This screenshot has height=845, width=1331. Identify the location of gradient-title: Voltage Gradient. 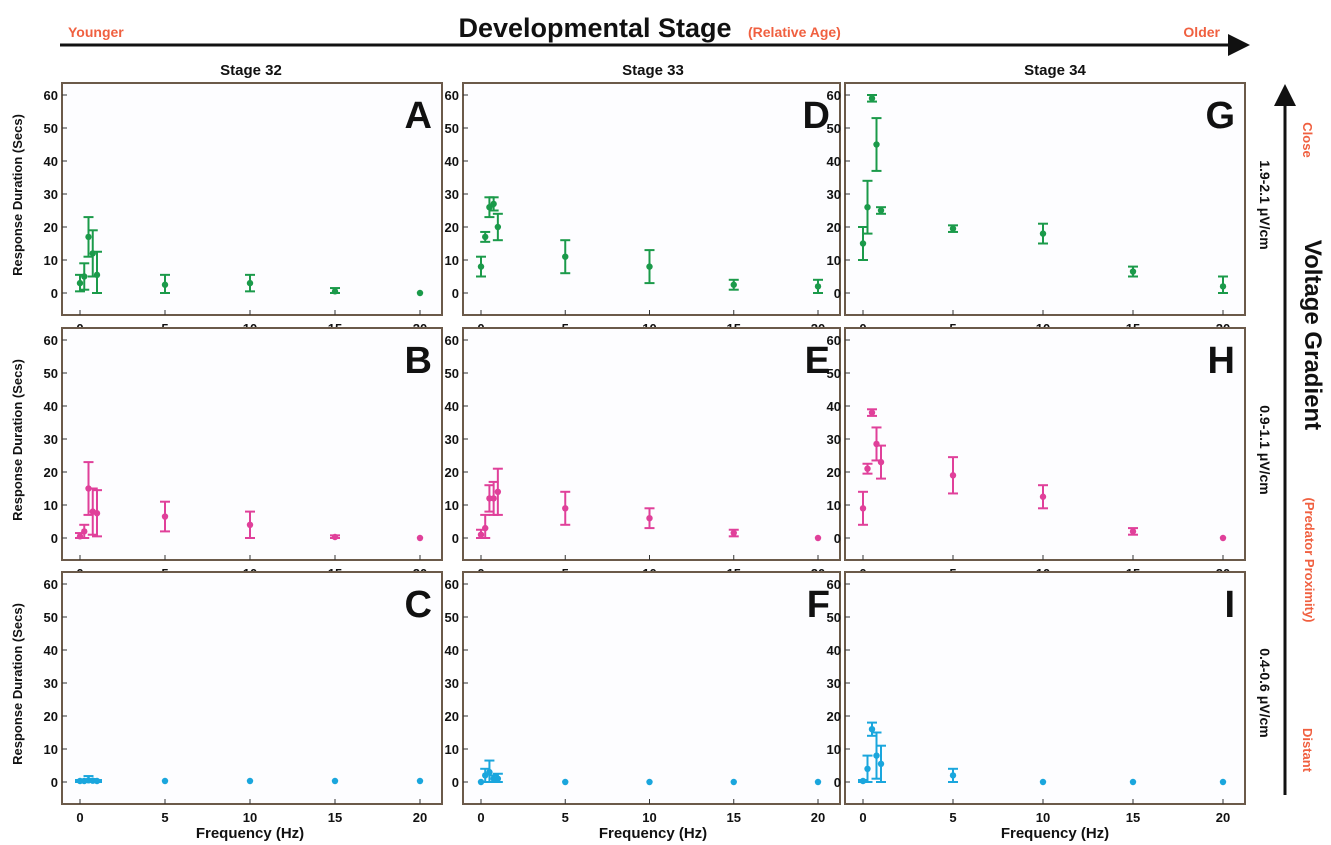
(1312, 335).